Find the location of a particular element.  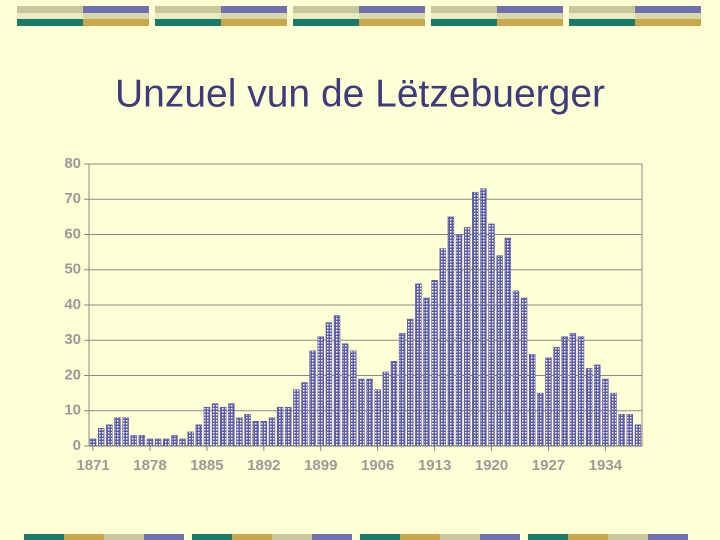

y-tick-label: 30 is located at coordinates (72, 339).